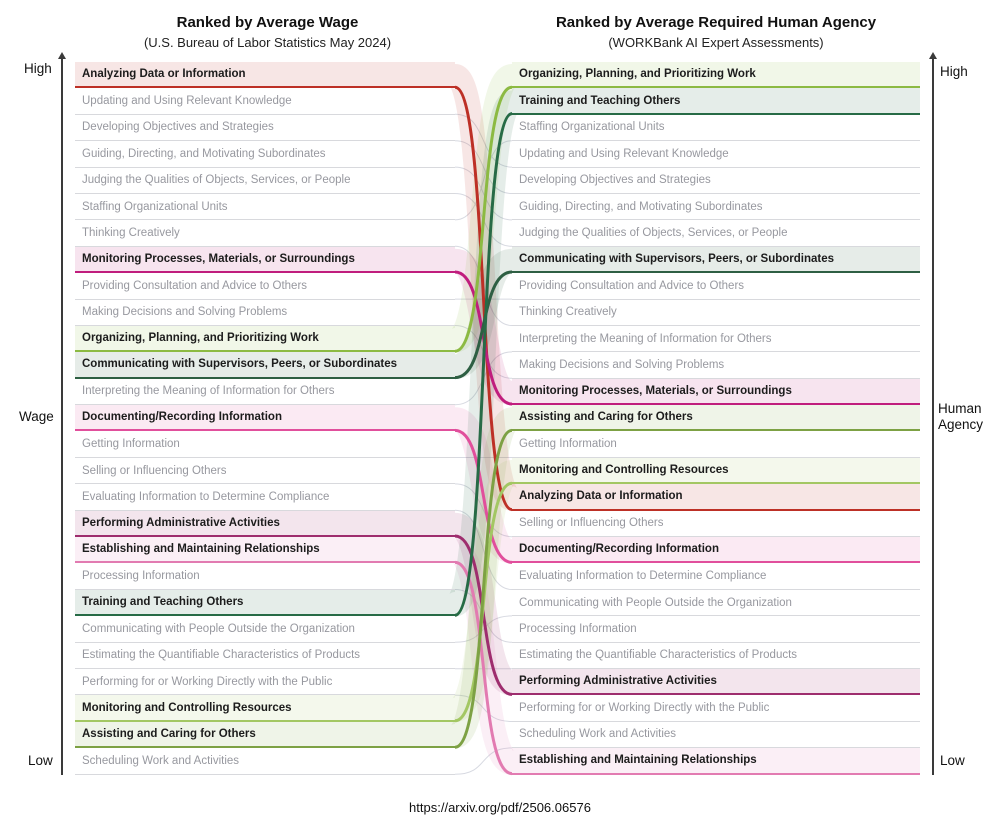 Image resolution: width=1000 pixels, height=831 pixels. I want to click on right-rank-row: Documenting/Recording Information, so click(716, 550).